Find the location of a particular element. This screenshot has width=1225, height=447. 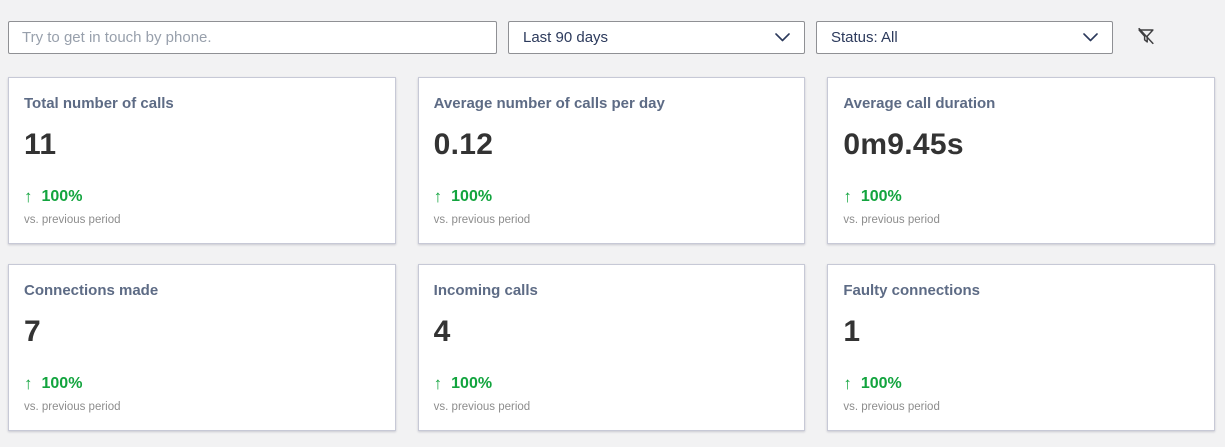

card-value: 0m9.45s is located at coordinates (903, 144).